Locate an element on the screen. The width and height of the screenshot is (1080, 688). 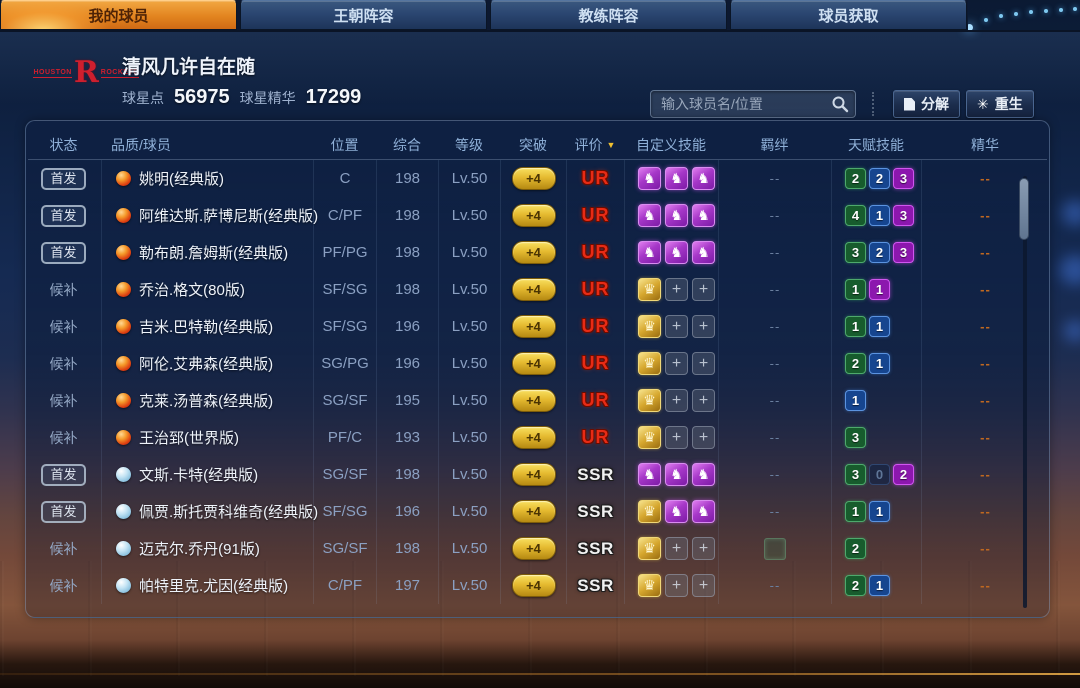
column-header-10: 天赋技能 is located at coordinates (876, 145).